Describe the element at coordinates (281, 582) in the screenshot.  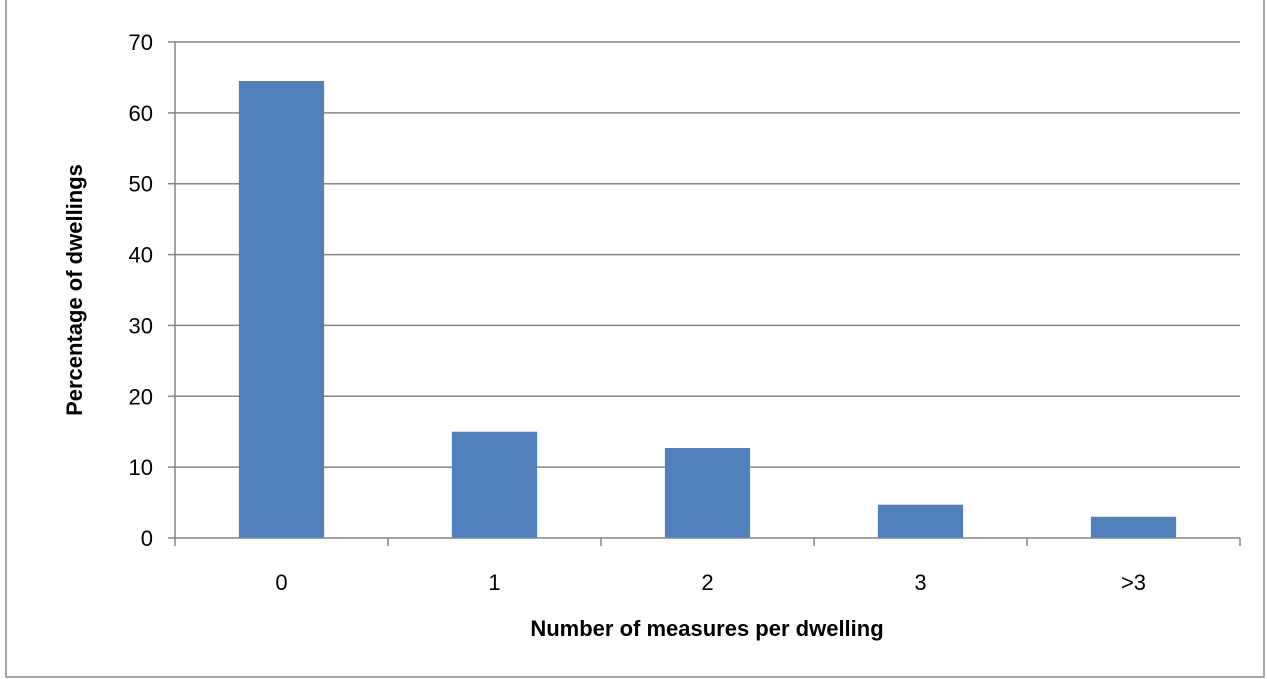
I see `x-tick-label: 0` at that location.